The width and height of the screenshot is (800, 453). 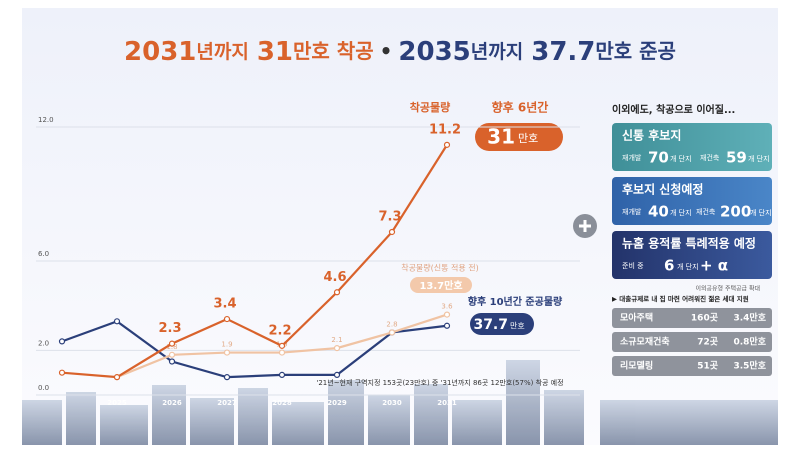 I want to click on badge-number: 37.7, so click(x=490, y=325).